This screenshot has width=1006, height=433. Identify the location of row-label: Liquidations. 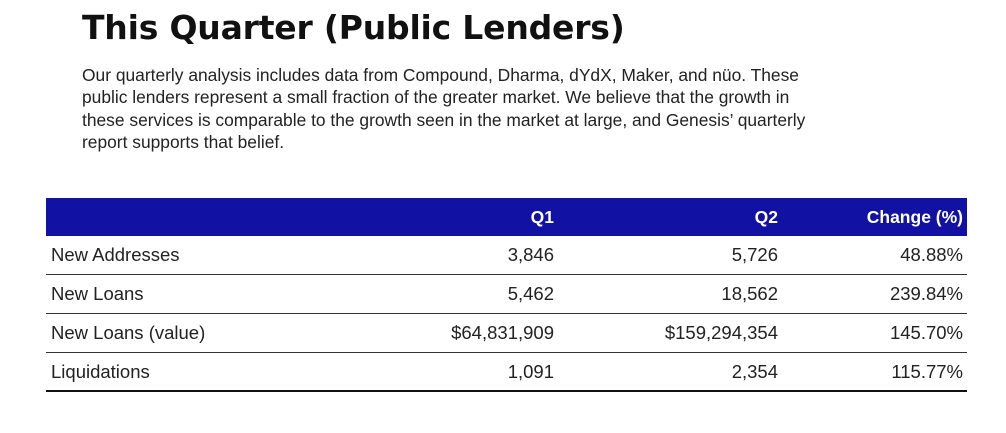
(100, 371).